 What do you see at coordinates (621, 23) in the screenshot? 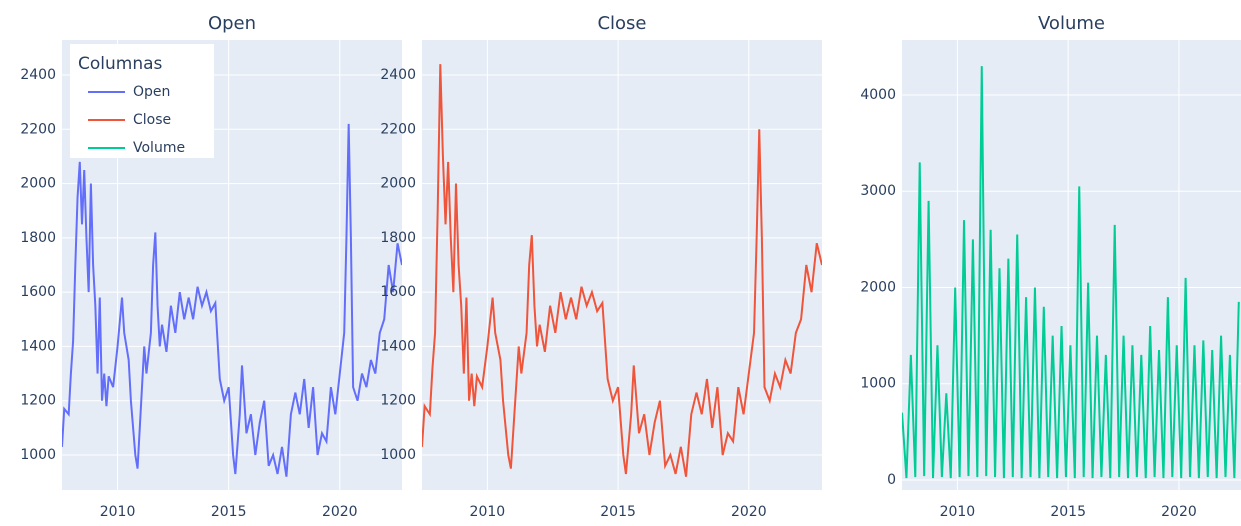
I see `subplot-title: Close` at bounding box center [621, 23].